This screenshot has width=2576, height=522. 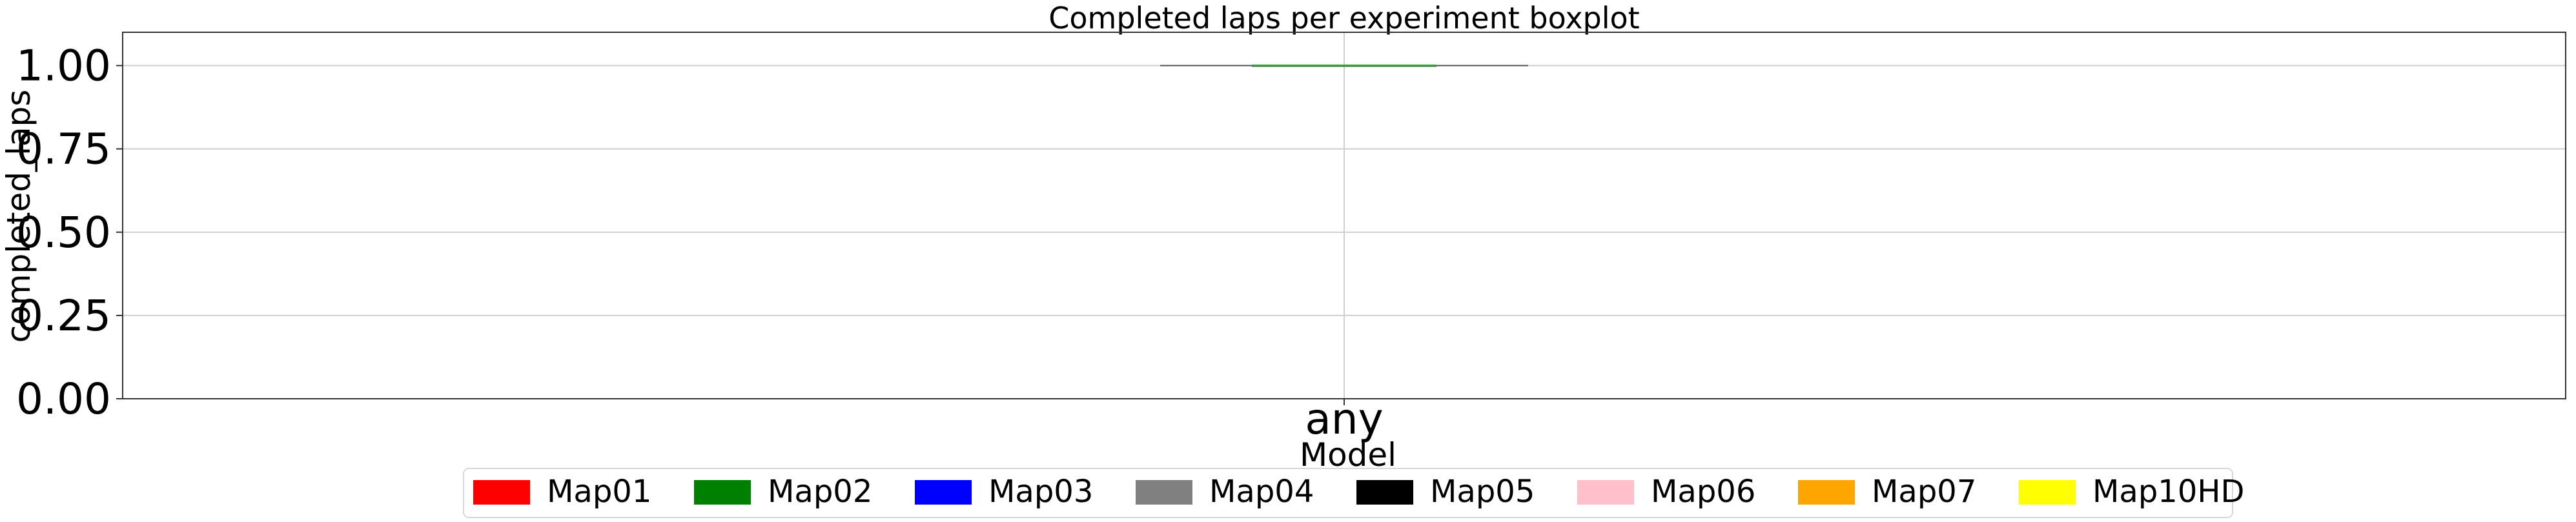 I want to click on x-axis-label: Model, so click(x=1348, y=455).